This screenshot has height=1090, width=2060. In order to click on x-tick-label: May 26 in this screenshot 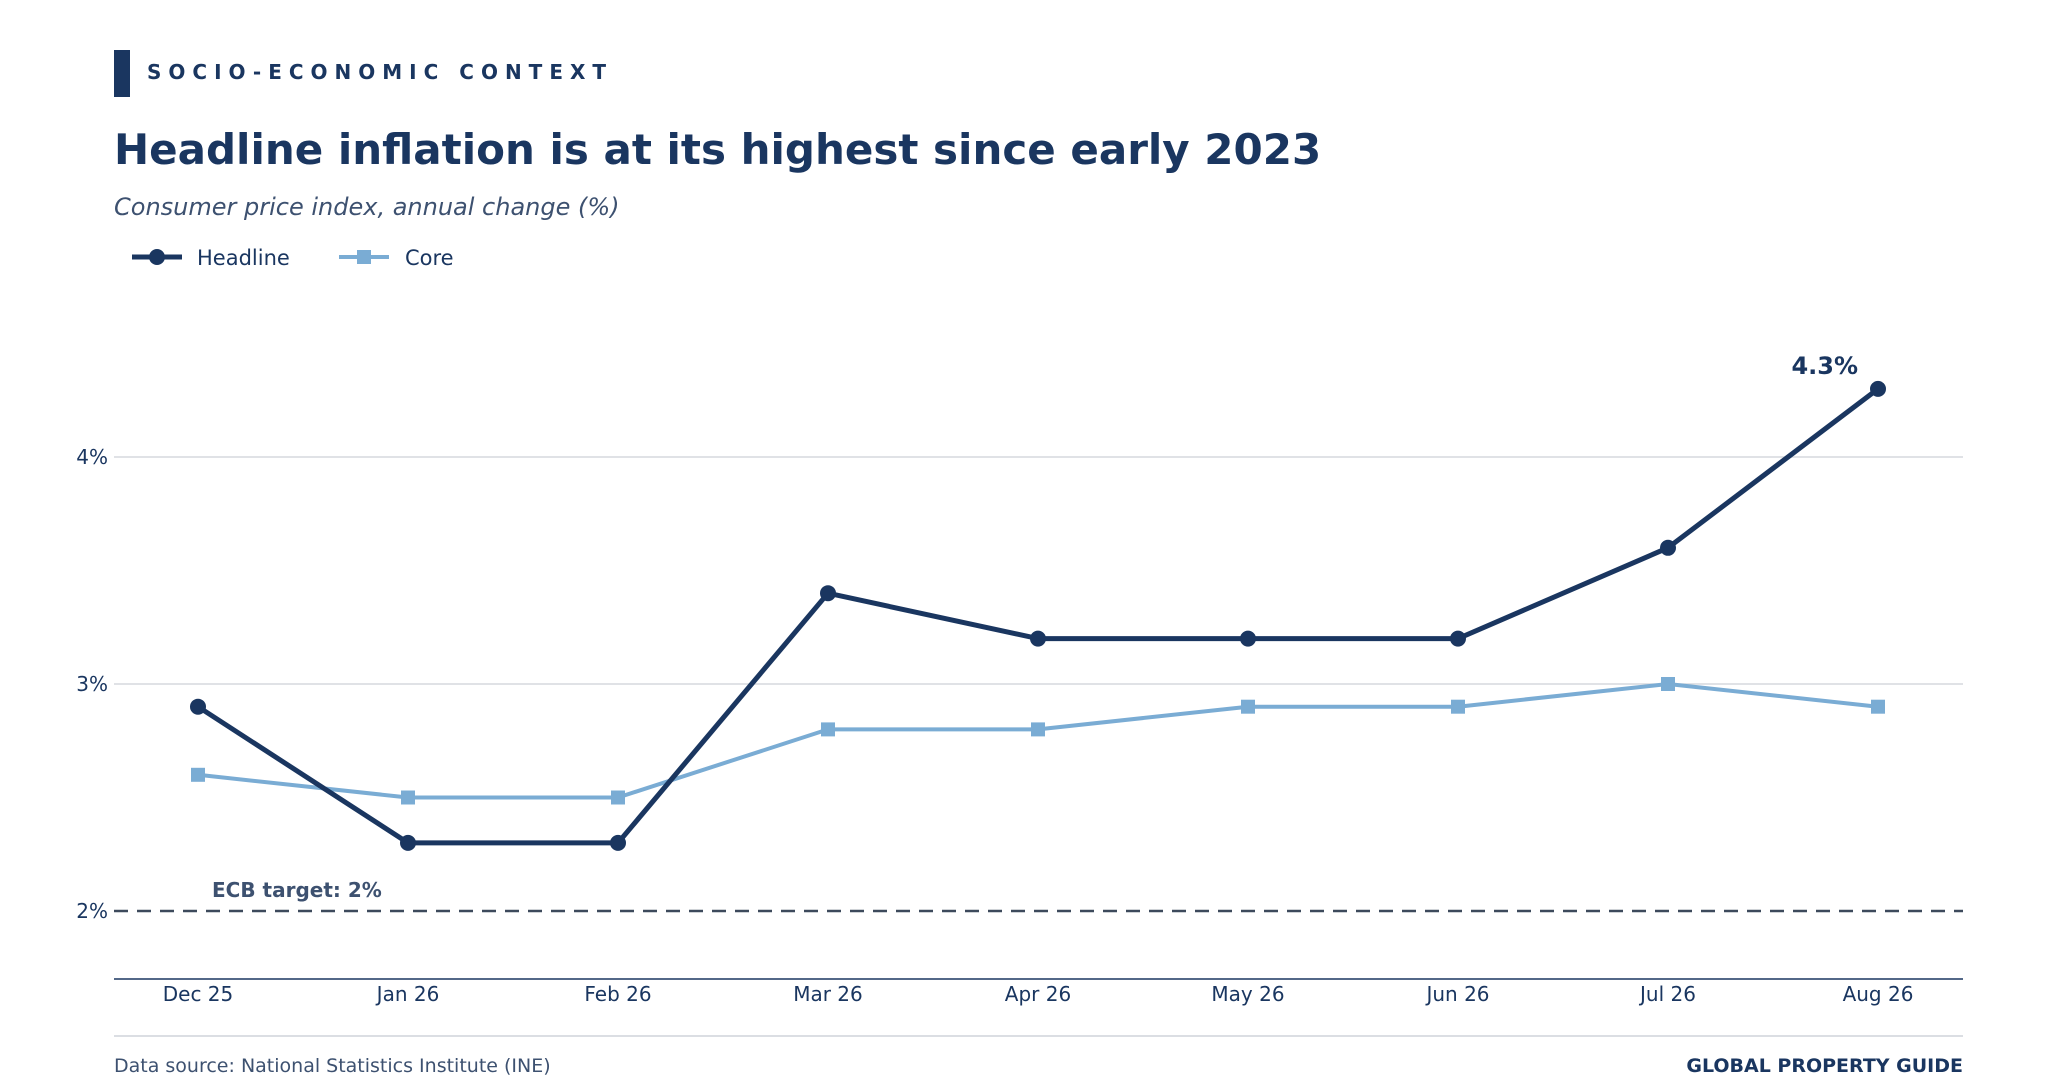, I will do `click(1247, 994)`.